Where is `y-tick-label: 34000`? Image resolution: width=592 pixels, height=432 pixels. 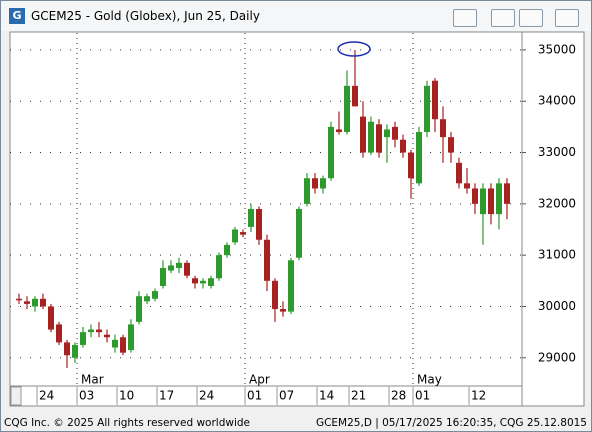 y-tick-label: 34000 is located at coordinates (557, 101).